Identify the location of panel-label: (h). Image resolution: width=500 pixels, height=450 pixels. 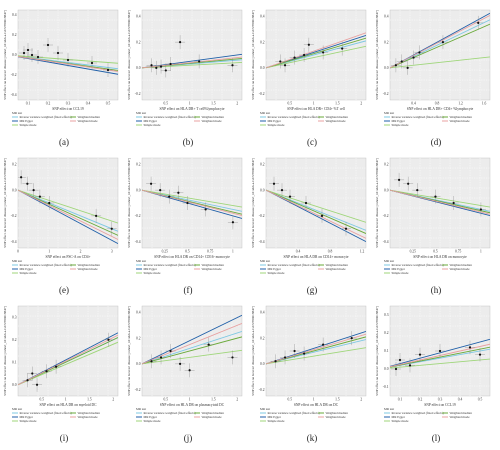
(436, 290).